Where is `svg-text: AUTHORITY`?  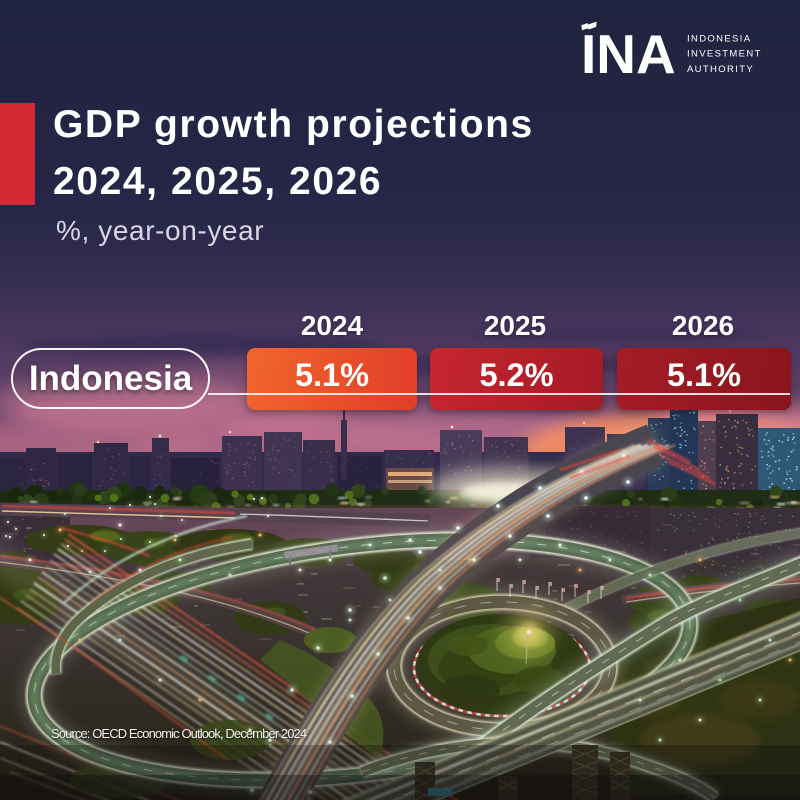
svg-text: AUTHORITY is located at coordinates (720, 69).